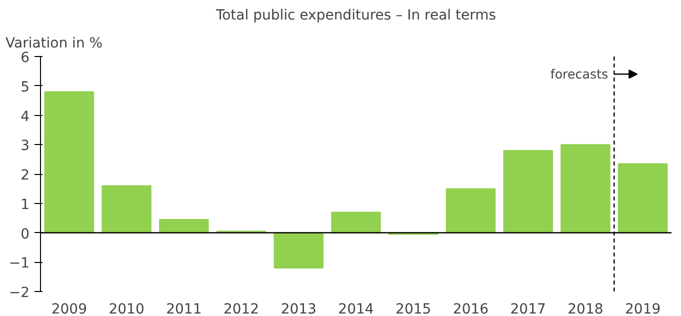  Describe the element at coordinates (470, 309) in the screenshot. I see `x-tick-label: 2016` at that location.